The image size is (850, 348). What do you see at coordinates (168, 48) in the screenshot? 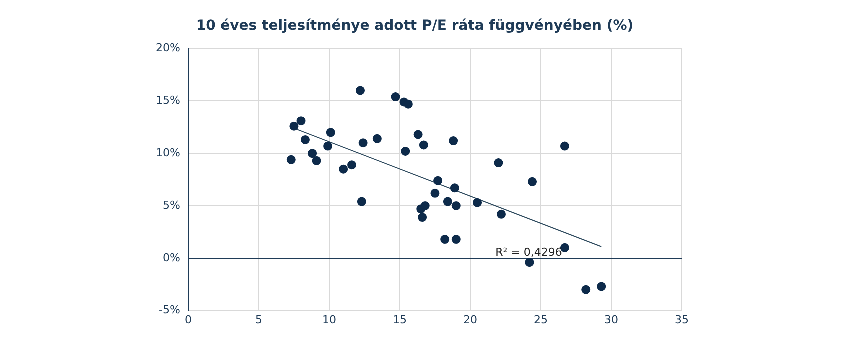
I see `y-tick-label: 20%` at bounding box center [168, 48].